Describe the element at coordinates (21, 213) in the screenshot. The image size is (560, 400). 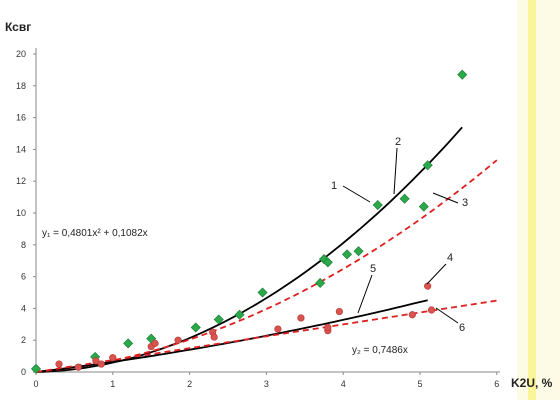
I see `y-tick-label: 10` at that location.